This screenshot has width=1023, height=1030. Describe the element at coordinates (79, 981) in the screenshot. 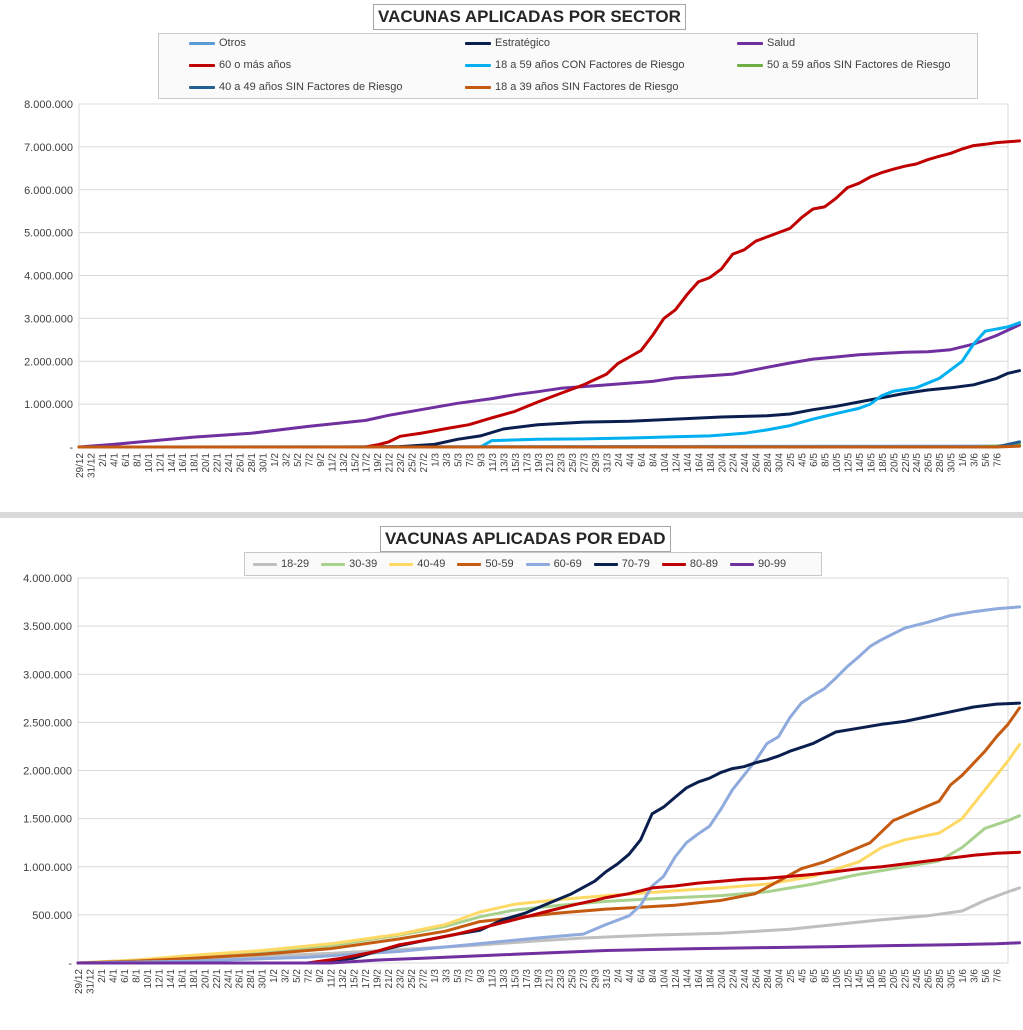

I see `x-tick-label: 29/12` at that location.